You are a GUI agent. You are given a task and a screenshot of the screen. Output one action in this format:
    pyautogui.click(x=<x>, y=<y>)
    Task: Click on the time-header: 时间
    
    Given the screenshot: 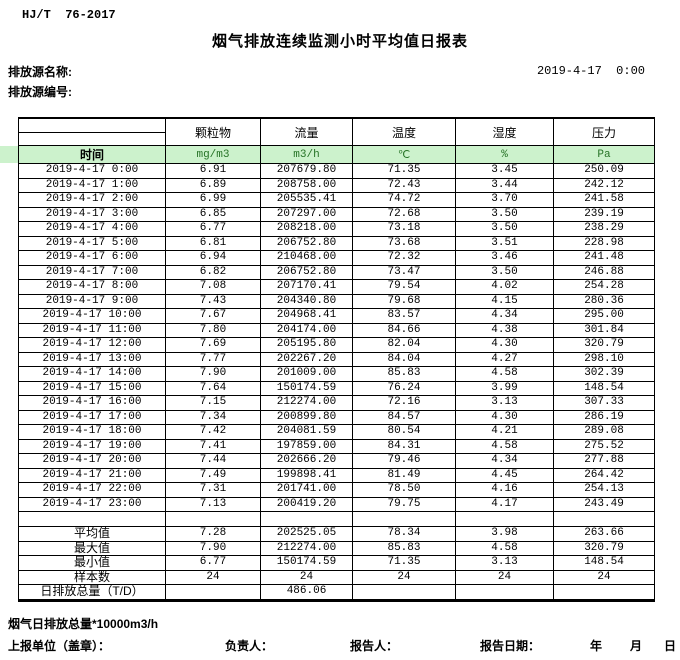 What is the action you would take?
    pyautogui.click(x=92, y=154)
    